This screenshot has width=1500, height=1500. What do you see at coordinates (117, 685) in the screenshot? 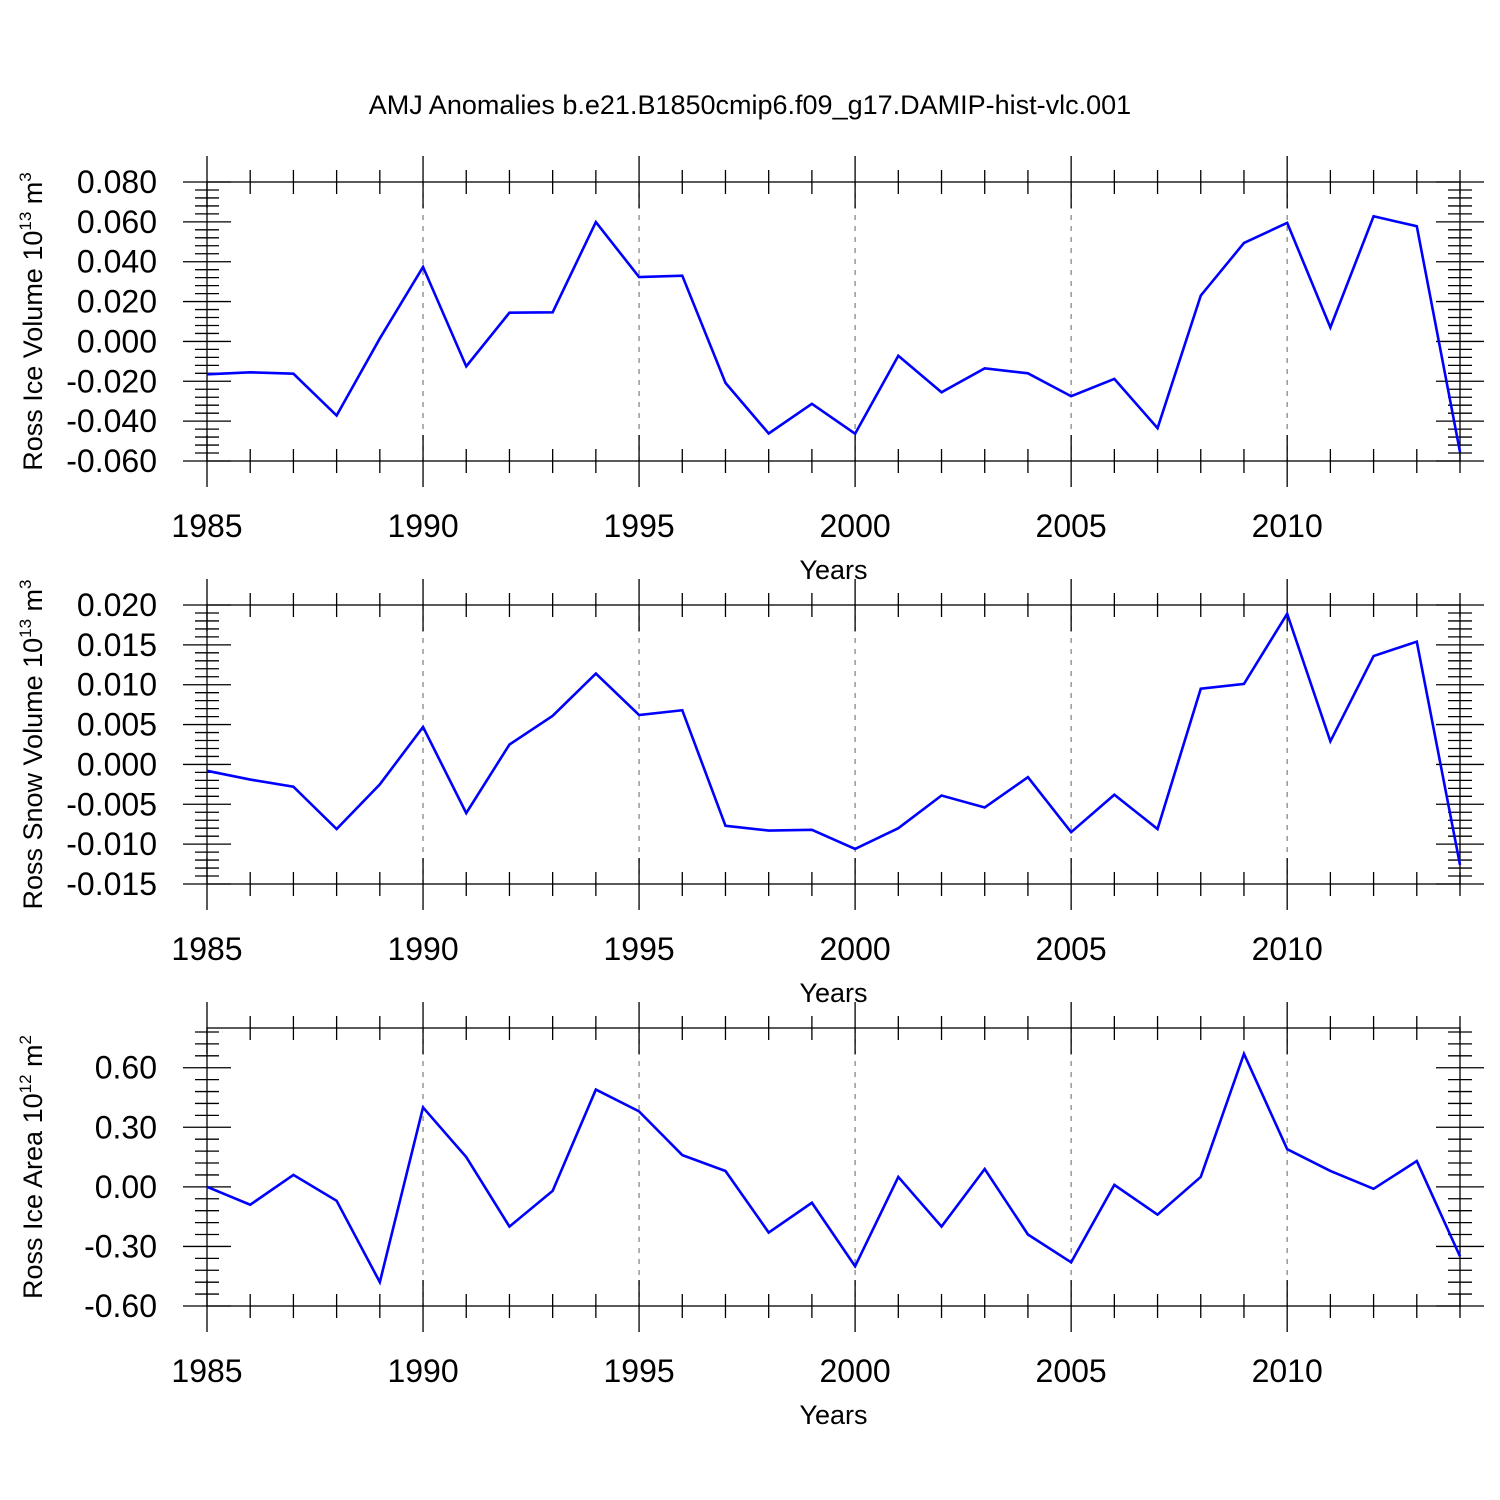
I see `y-tick-label: 0.010` at bounding box center [117, 685].